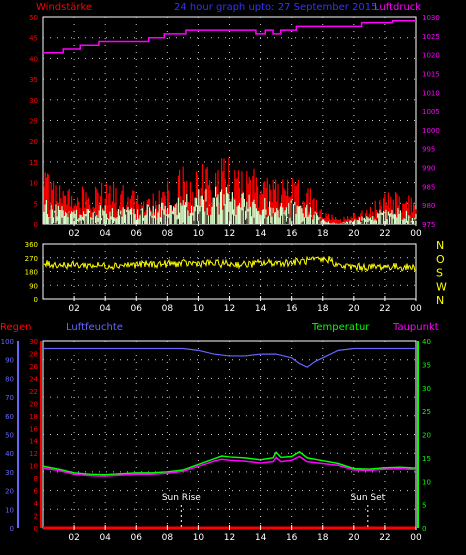  What do you see at coordinates (354, 234) in the screenshot?
I see `wind-pressure-time-axis-tick-label: 20` at bounding box center [354, 234].